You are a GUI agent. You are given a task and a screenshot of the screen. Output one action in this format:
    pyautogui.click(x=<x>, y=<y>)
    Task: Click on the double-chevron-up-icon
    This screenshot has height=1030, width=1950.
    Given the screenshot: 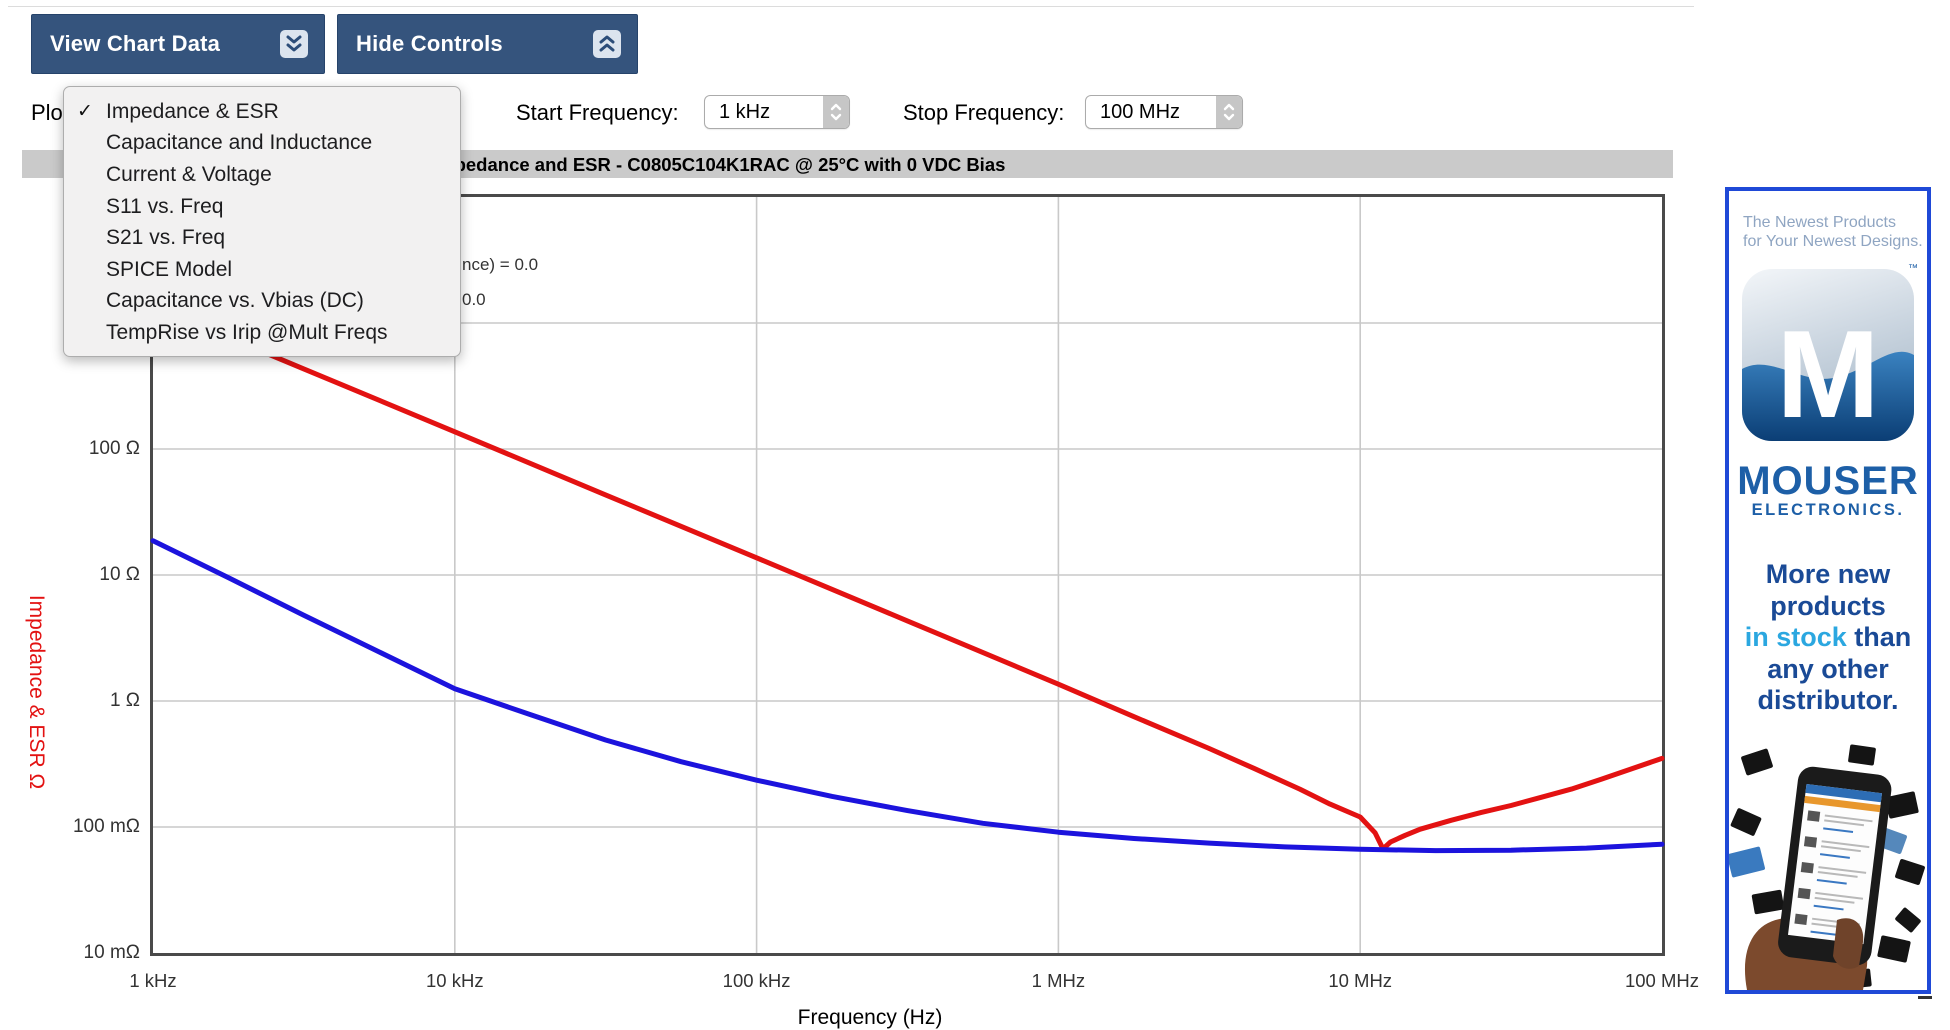 What is the action you would take?
    pyautogui.click(x=607, y=44)
    